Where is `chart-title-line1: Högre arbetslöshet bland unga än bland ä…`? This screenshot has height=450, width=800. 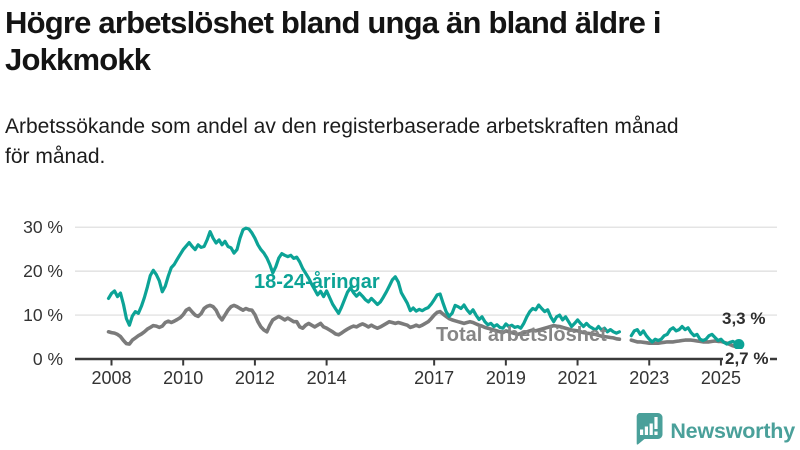 chart-title-line1: Högre arbetslöshet bland unga än bland ä… is located at coordinates (333, 22).